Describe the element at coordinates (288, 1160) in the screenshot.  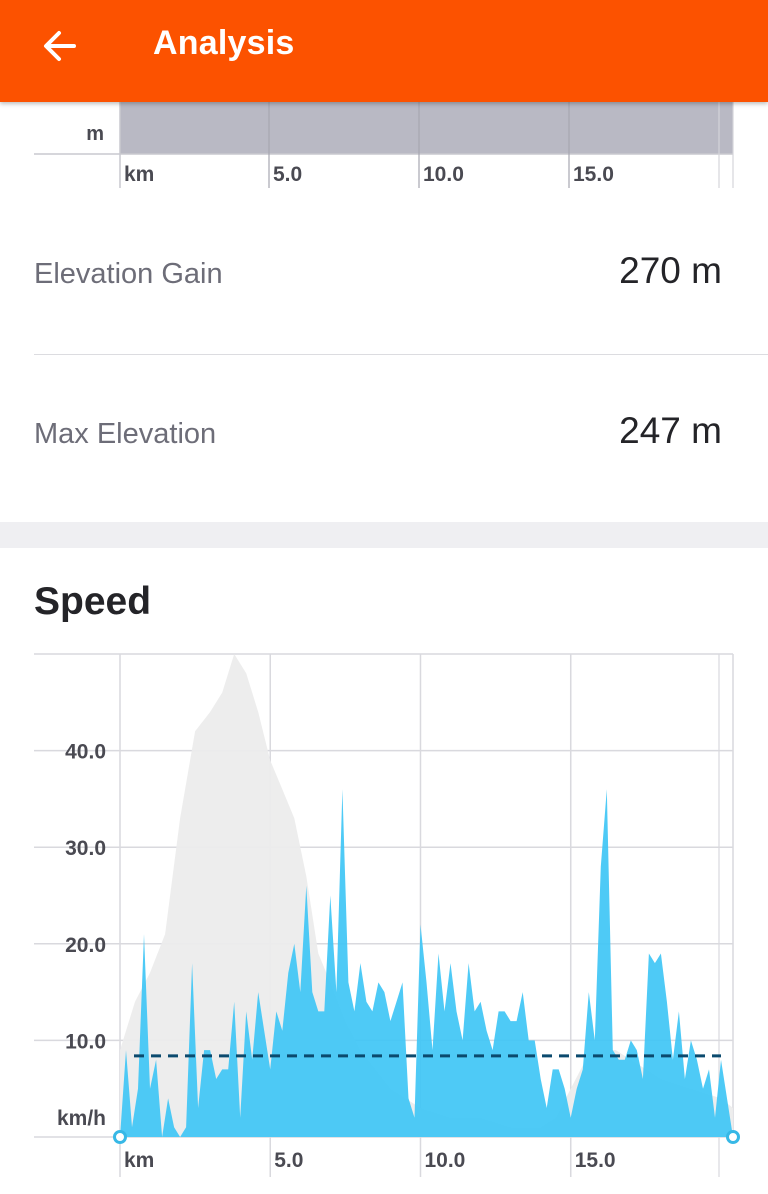
I see `x-tick-label: 5.0` at that location.